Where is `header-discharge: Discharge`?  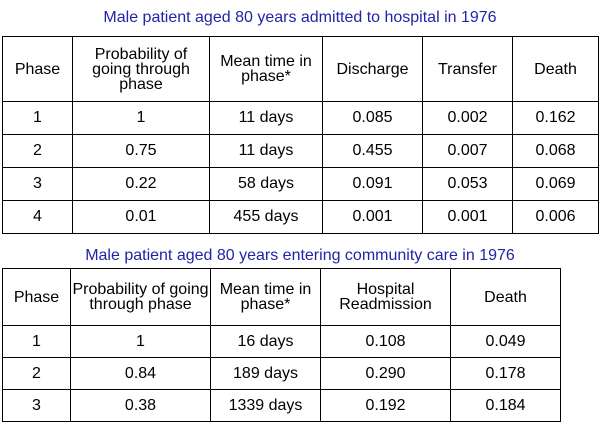 header-discharge: Discharge is located at coordinates (372, 69).